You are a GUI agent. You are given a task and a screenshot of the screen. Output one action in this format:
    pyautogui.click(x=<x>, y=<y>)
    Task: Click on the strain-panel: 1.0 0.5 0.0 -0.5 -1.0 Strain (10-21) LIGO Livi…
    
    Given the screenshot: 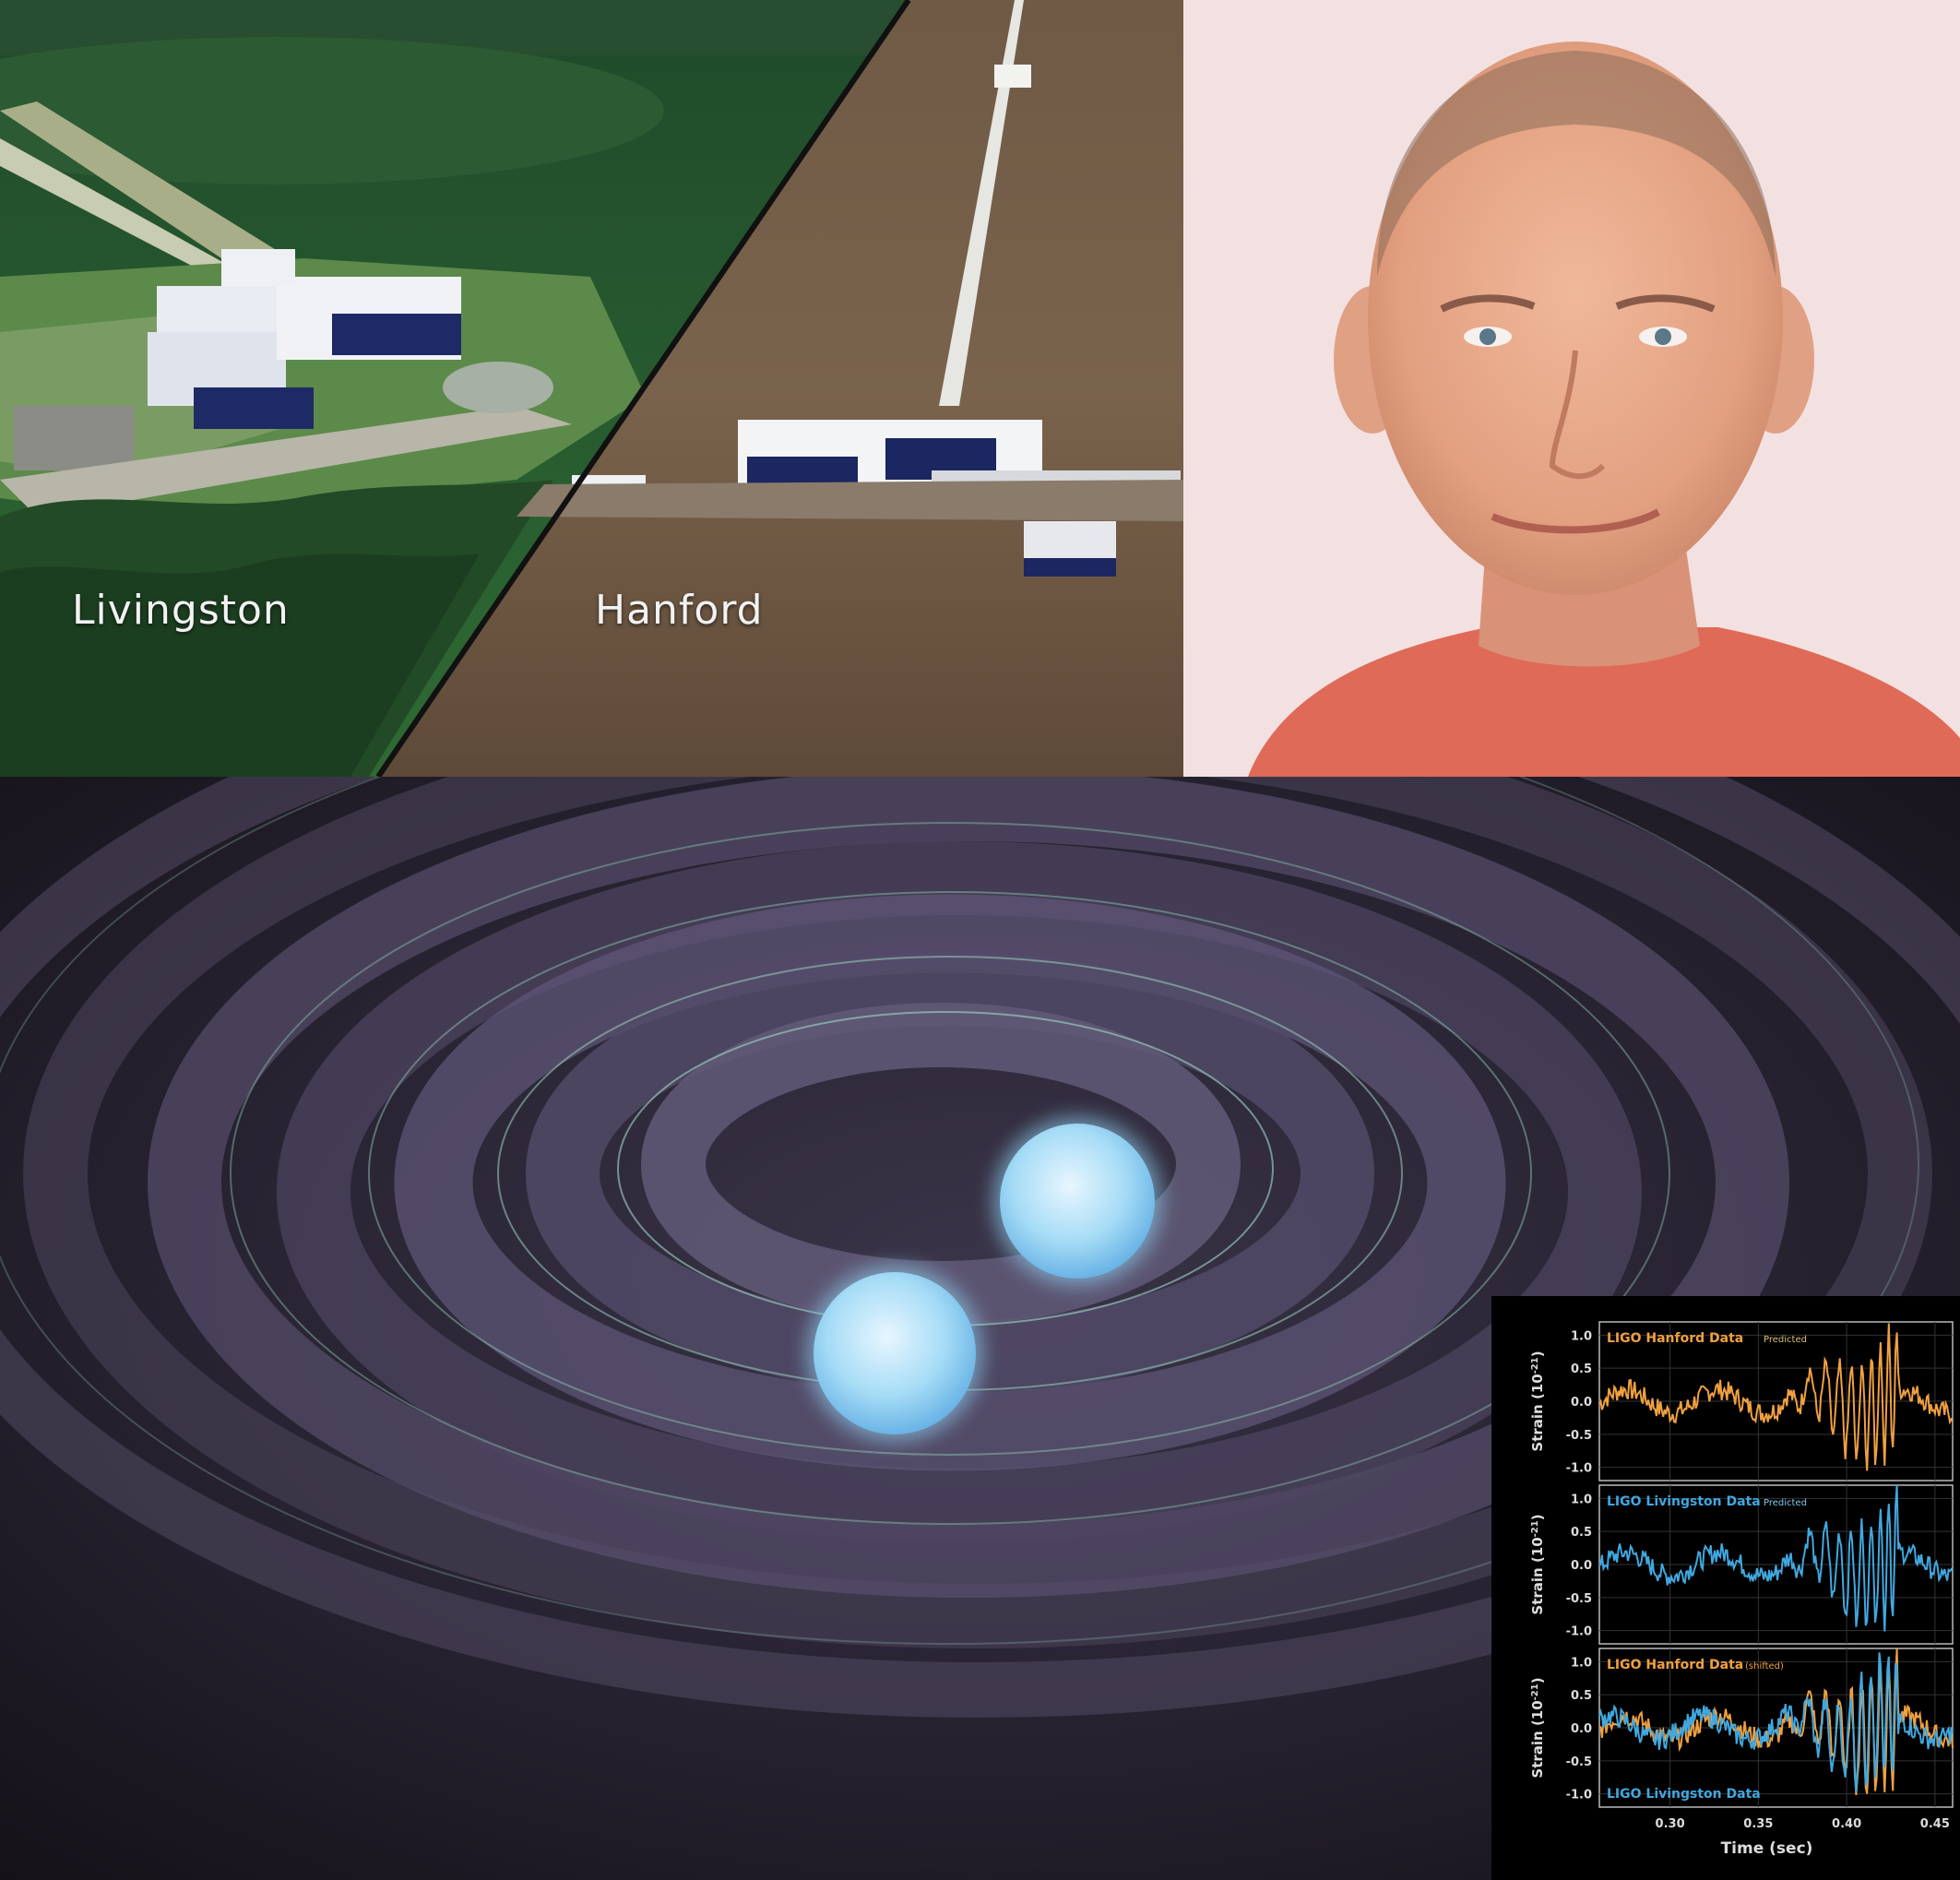 What is the action you would take?
    pyautogui.click(x=1741, y=1564)
    